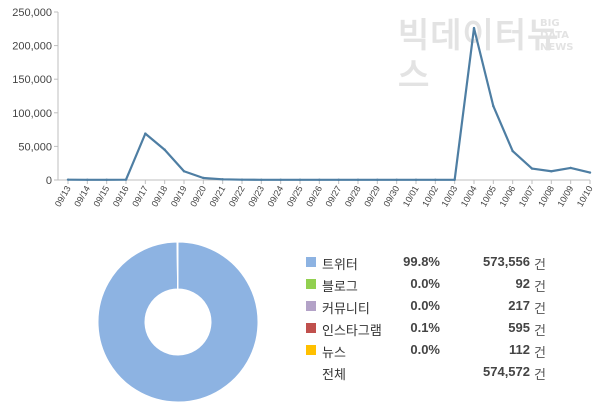 This screenshot has width=600, height=408. I want to click on x-tick-label: 09/25, so click(295, 196).